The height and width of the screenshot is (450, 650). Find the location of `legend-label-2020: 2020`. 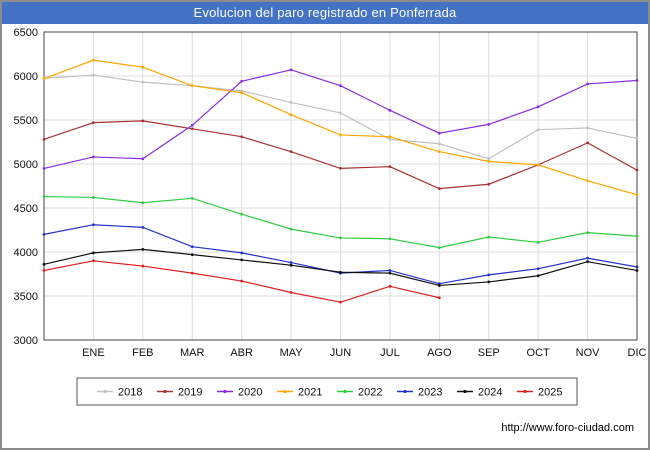

legend-label-2020: 2020 is located at coordinates (250, 393).